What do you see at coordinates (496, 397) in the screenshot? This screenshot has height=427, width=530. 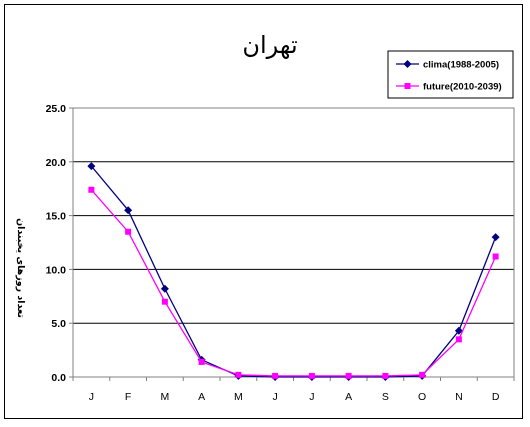 I see `x-tick-label: D` at bounding box center [496, 397].